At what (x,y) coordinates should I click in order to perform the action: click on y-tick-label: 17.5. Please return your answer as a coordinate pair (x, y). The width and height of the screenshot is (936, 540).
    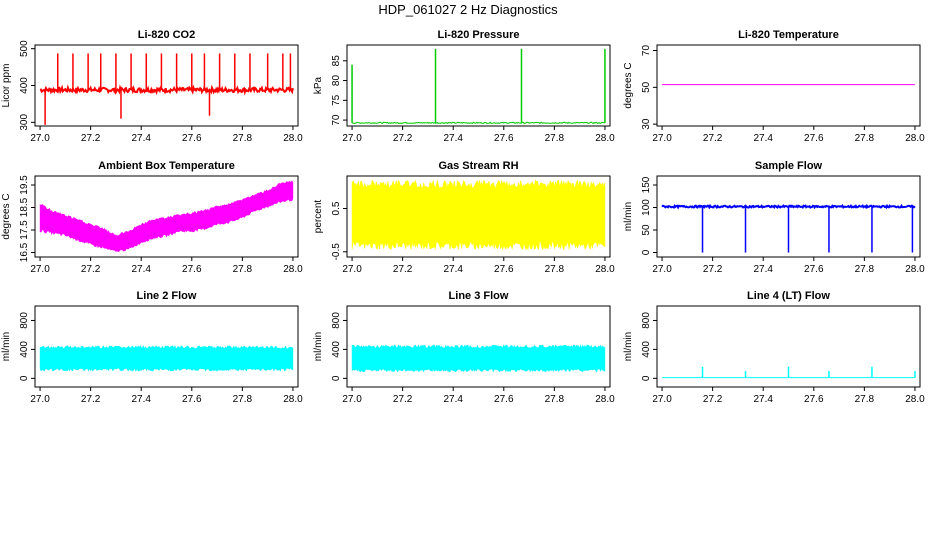
    Looking at the image, I should click on (24, 230).